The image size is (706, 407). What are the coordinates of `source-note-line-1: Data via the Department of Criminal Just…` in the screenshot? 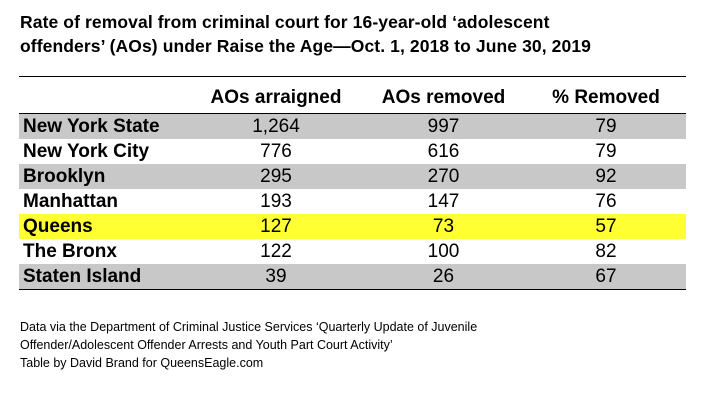 It's located at (249, 327).